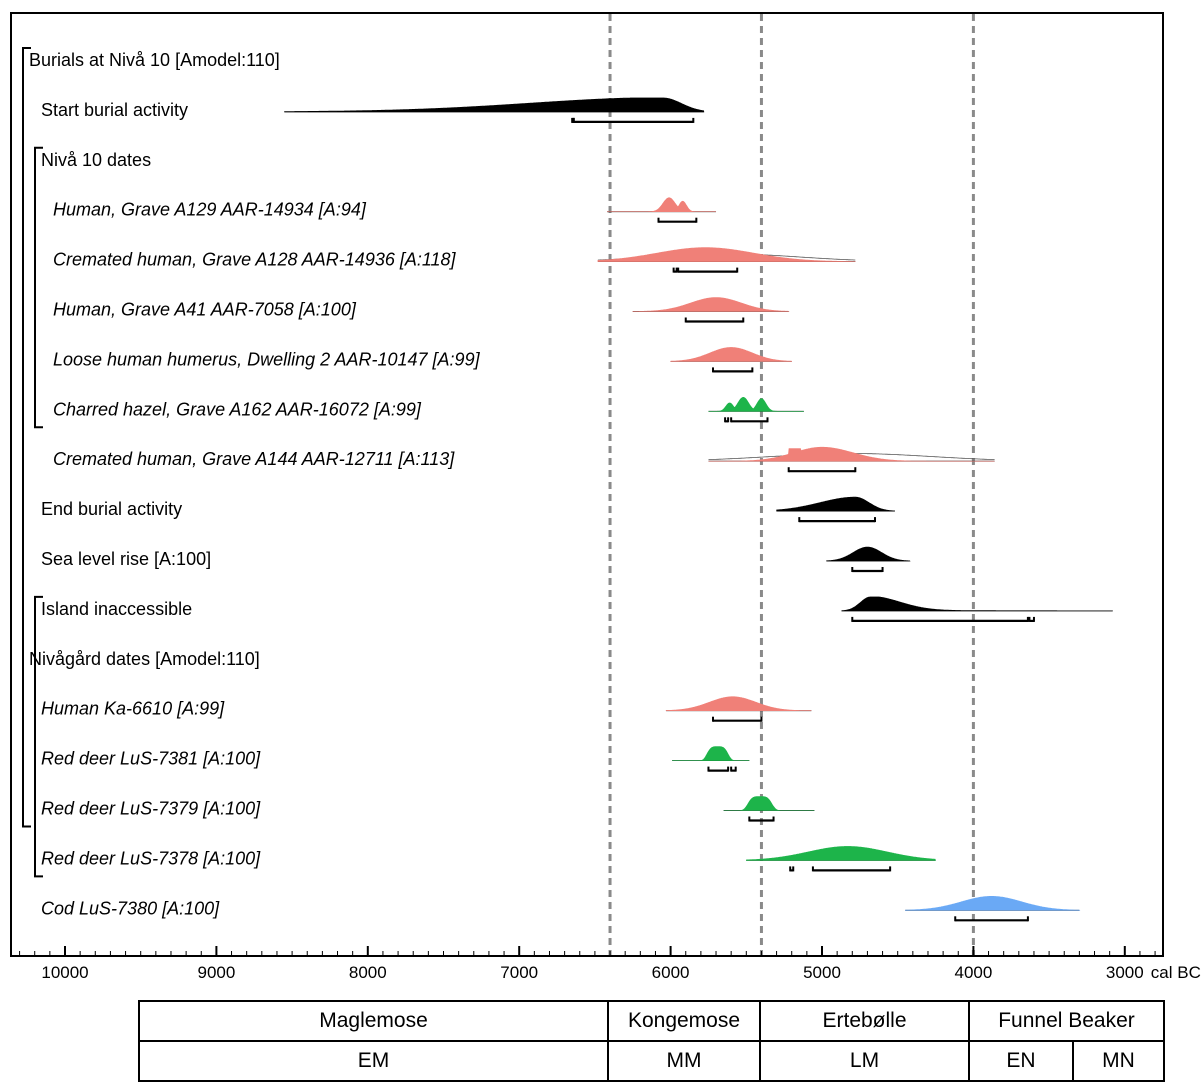 This screenshot has height=1082, width=1202. I want to click on row-label: Red deer LuS-7381 [A:100], so click(151, 759).